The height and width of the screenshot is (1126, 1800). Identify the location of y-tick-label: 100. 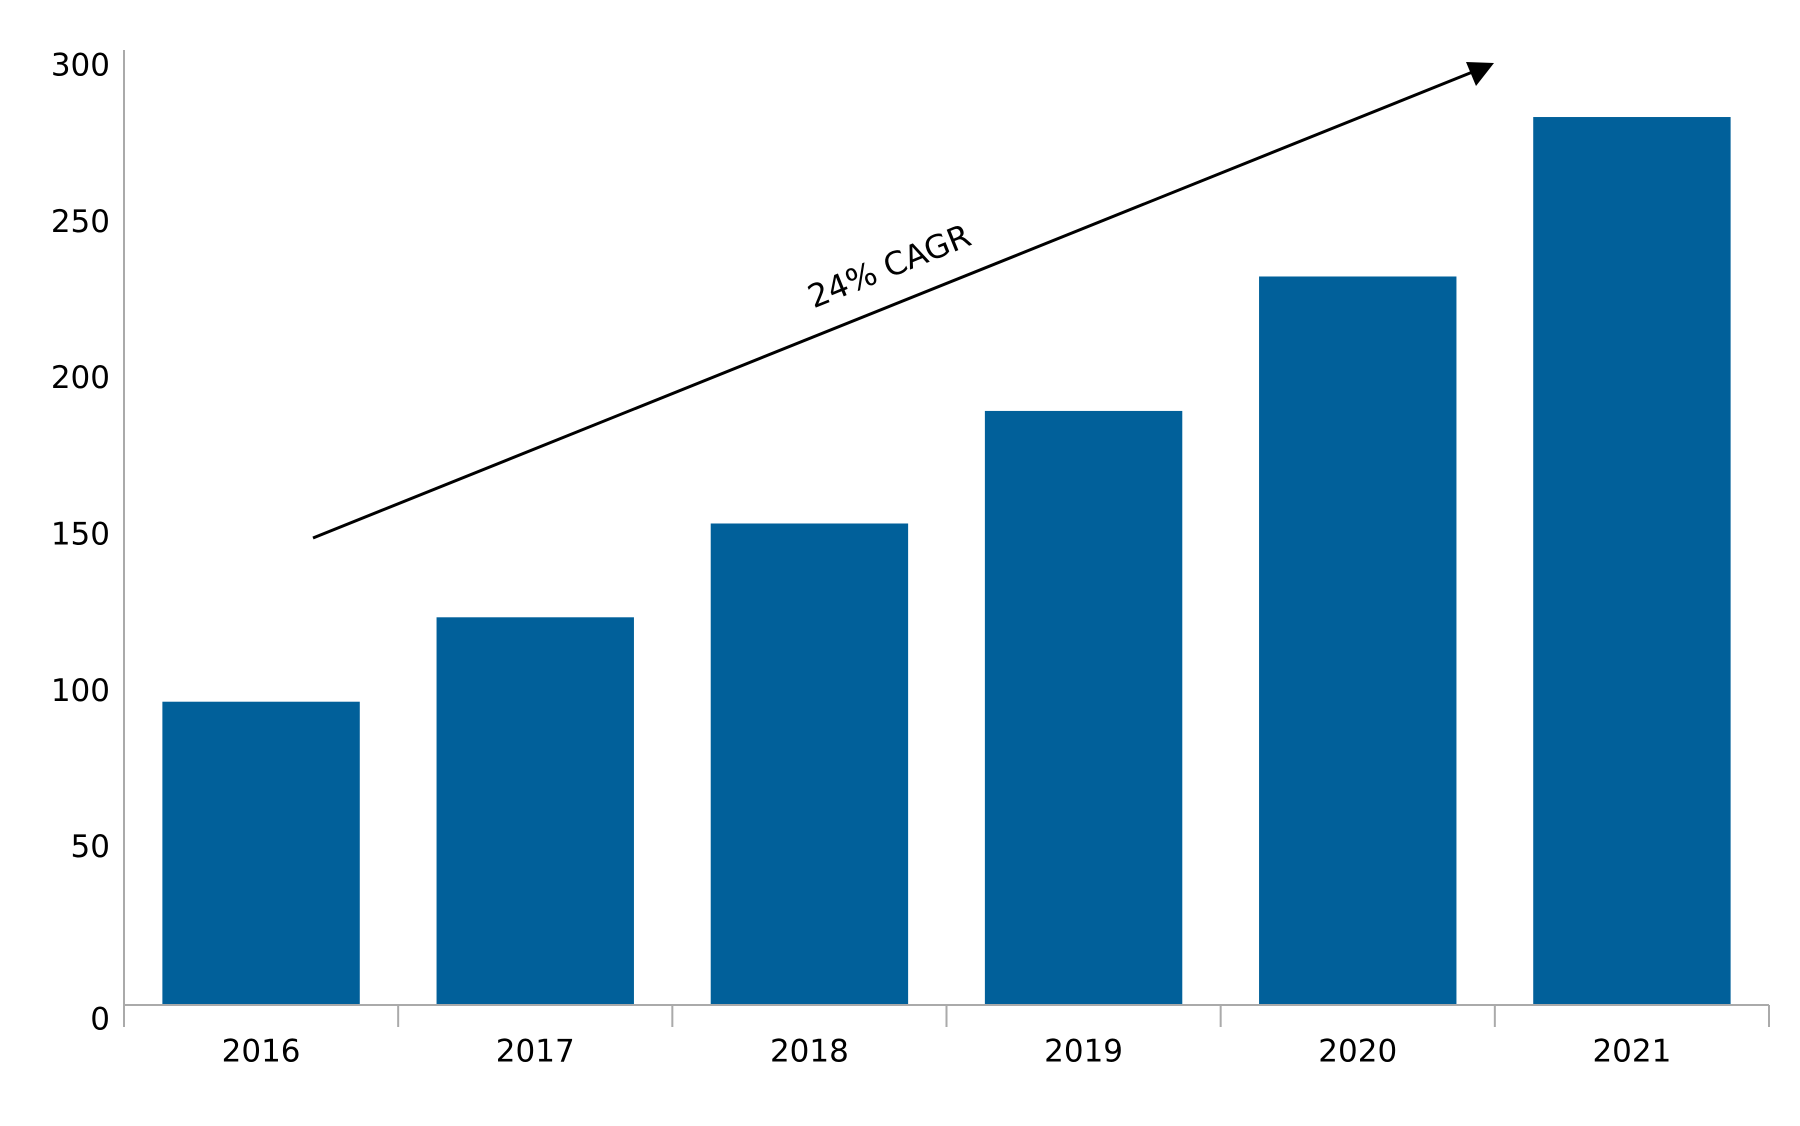
(80, 691).